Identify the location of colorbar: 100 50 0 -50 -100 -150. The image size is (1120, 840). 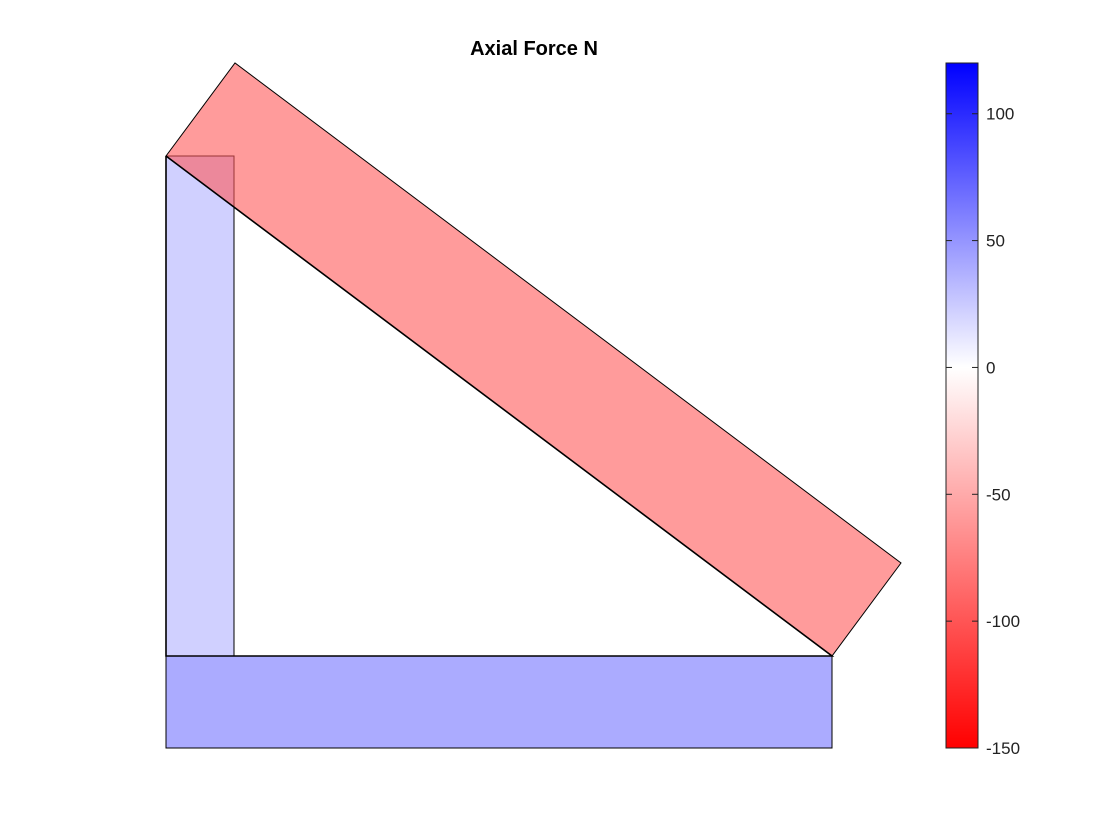
(982, 410).